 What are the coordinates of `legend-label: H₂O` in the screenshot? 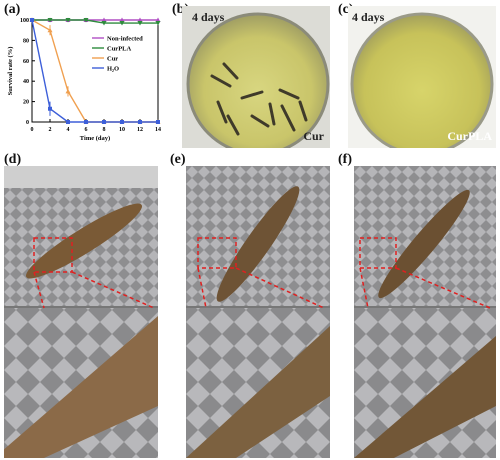 It's located at (113, 69).